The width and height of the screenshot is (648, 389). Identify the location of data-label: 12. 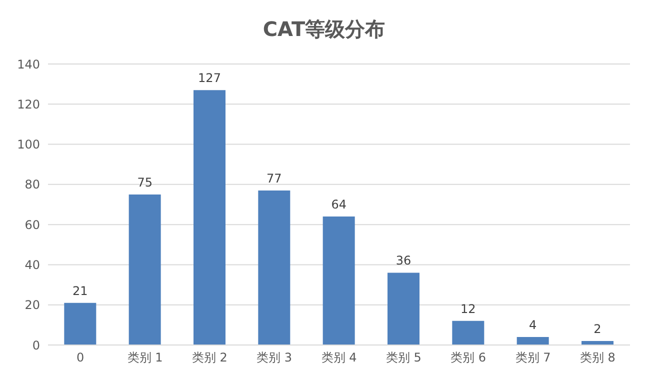
(468, 309).